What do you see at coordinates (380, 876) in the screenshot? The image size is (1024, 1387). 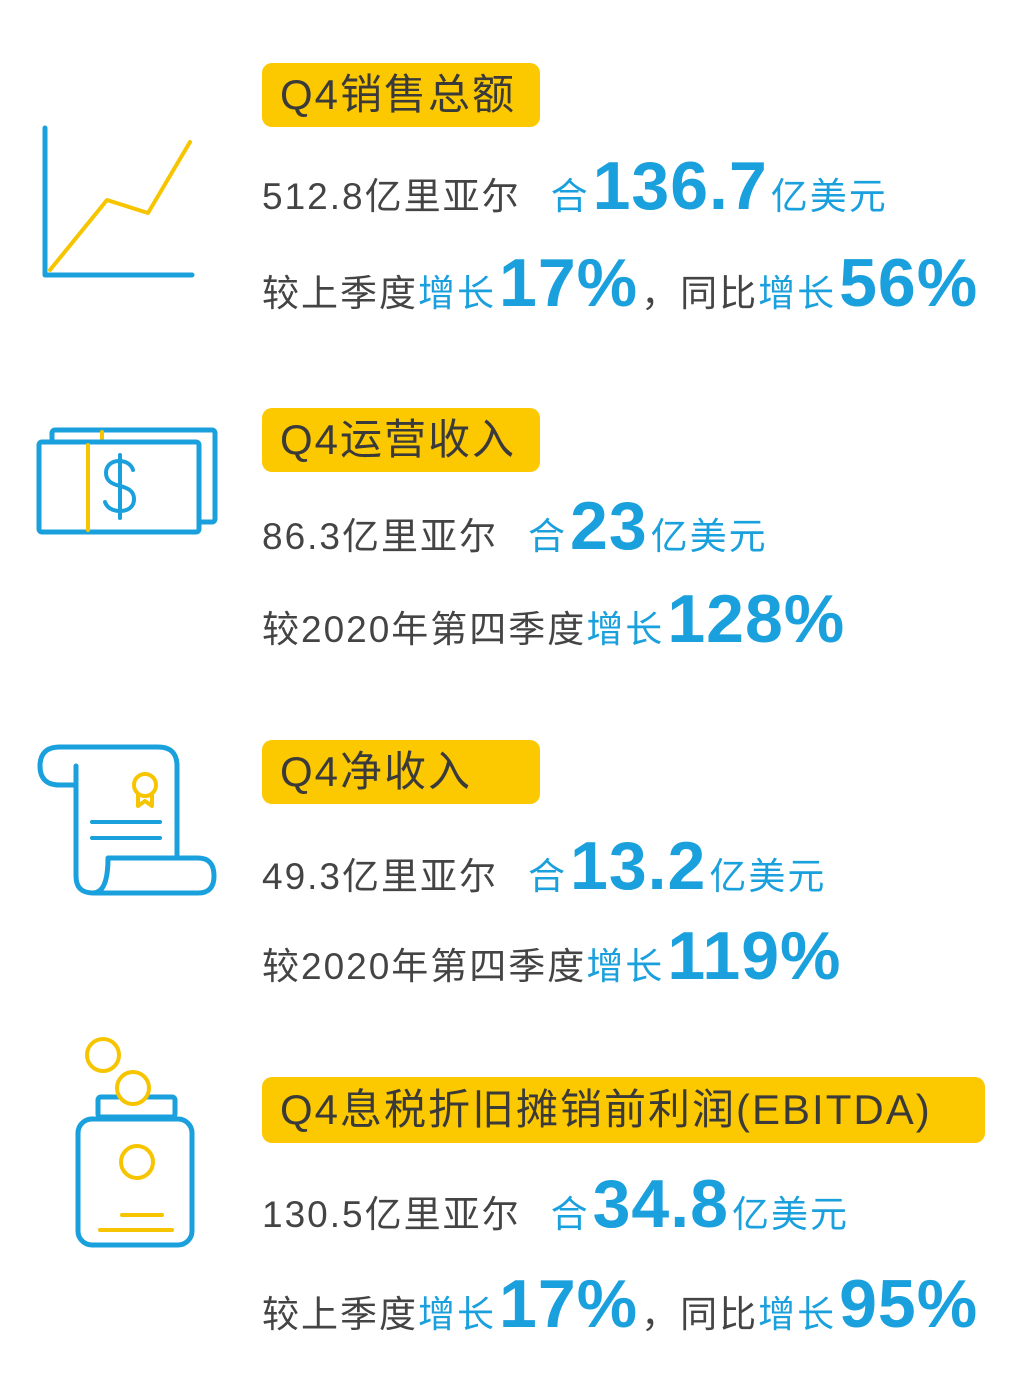 I see `local-currency-amount: 49.3亿里亚尔` at bounding box center [380, 876].